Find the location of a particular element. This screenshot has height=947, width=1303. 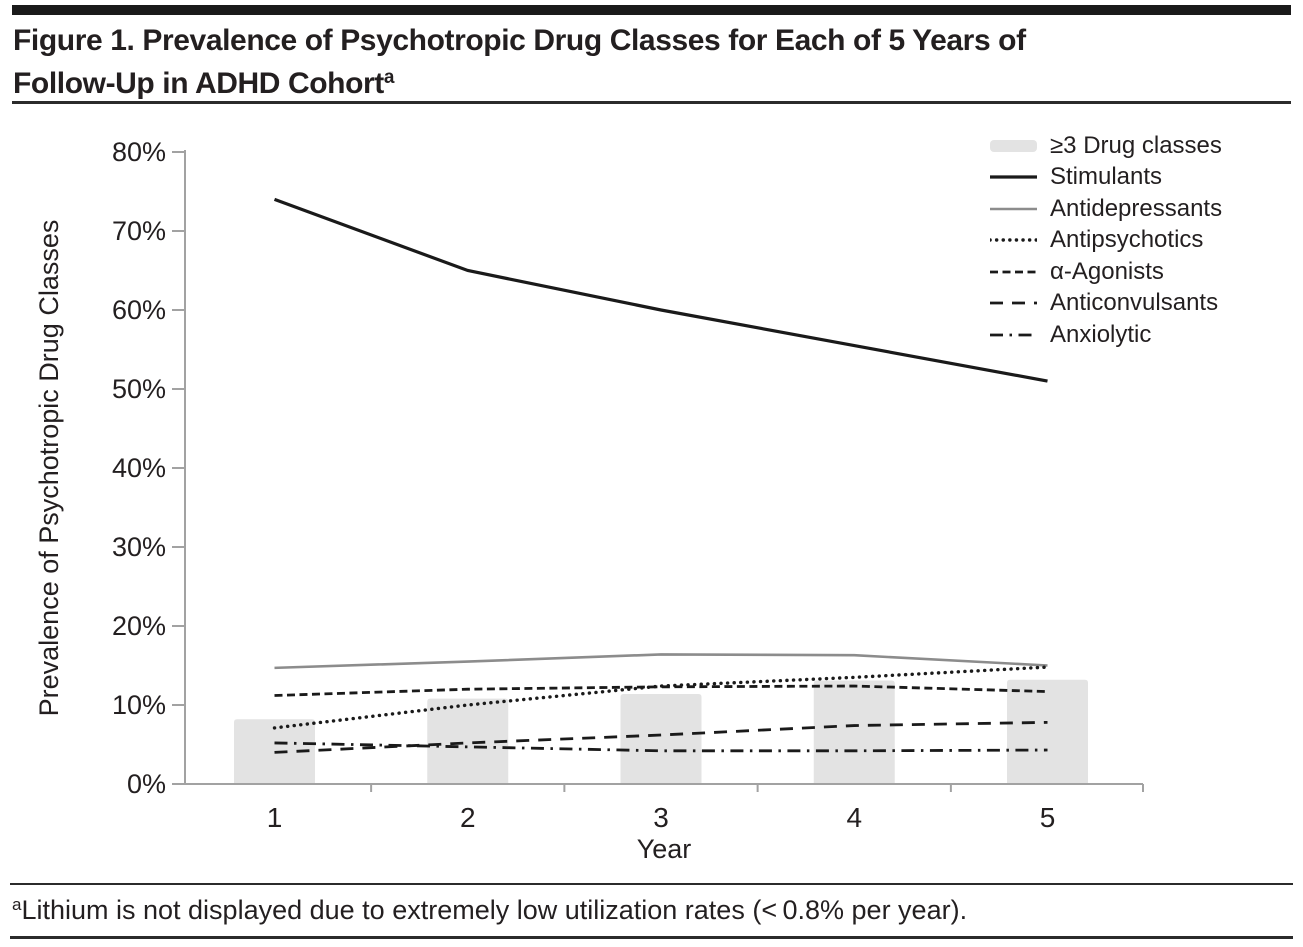

figure-title-line2: Follow-Up in ADHD Cohort is located at coordinates (198, 83).